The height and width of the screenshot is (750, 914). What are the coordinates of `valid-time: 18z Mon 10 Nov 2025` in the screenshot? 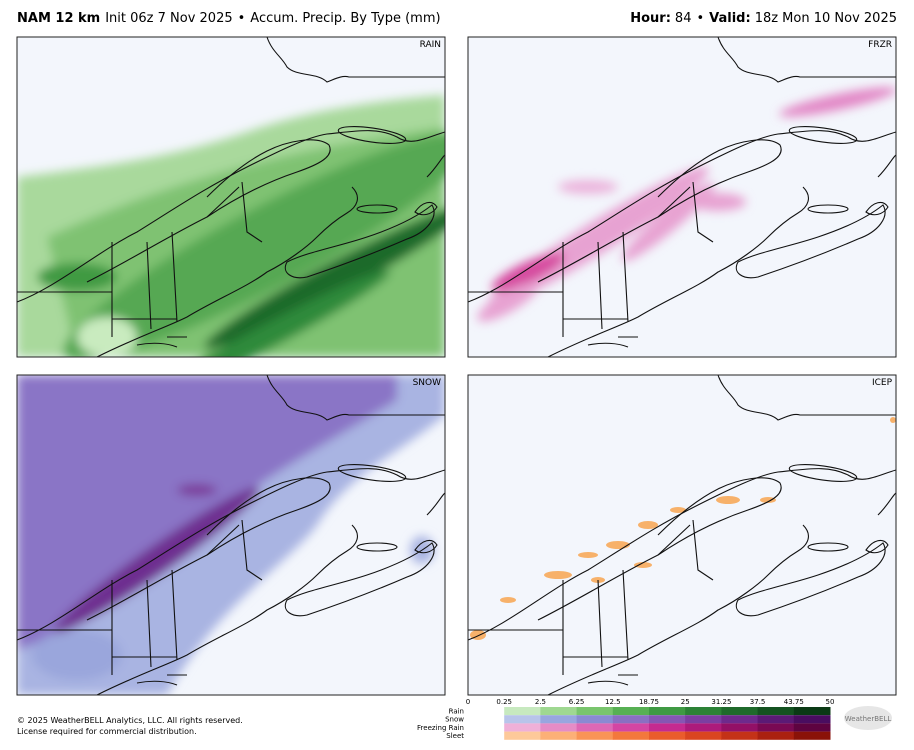 It's located at (826, 18).